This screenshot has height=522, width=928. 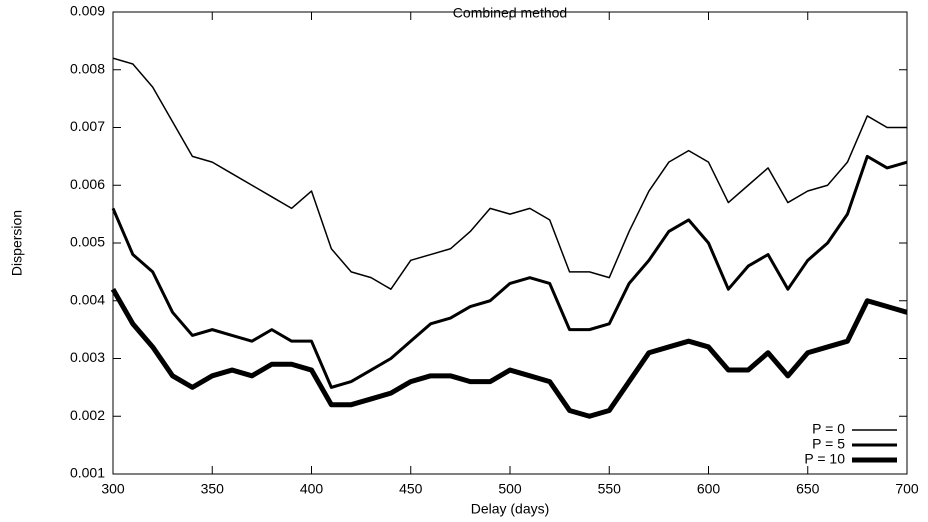 I want to click on legend-label: P = 0, so click(x=828, y=429).